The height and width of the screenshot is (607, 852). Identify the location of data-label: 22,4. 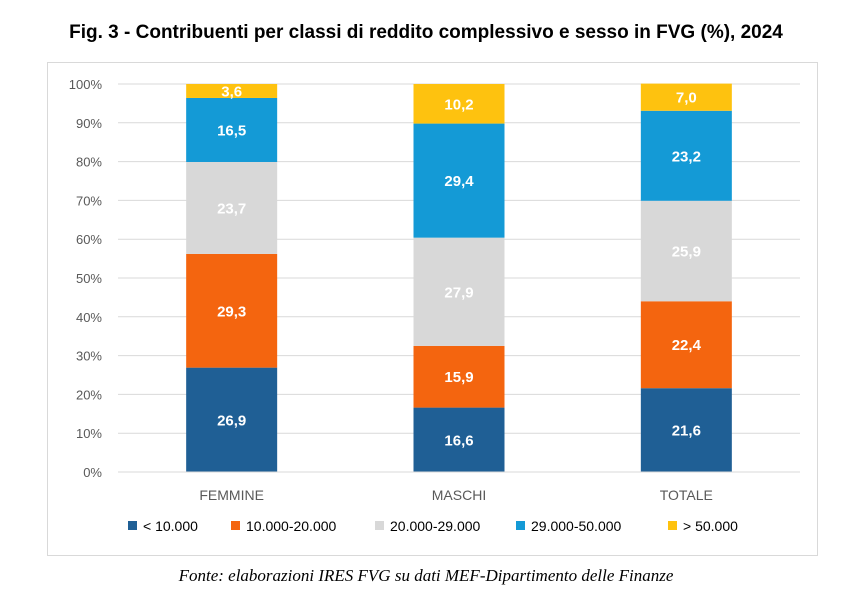
(687, 345).